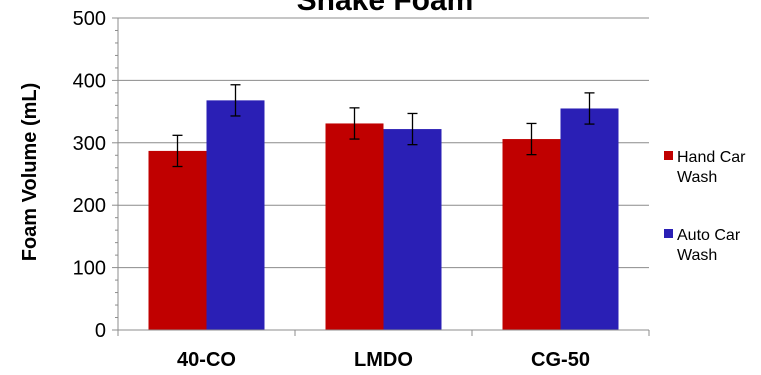 The width and height of the screenshot is (761, 375). Describe the element at coordinates (560, 360) in the screenshot. I see `x-tick-label: CG-50` at that location.